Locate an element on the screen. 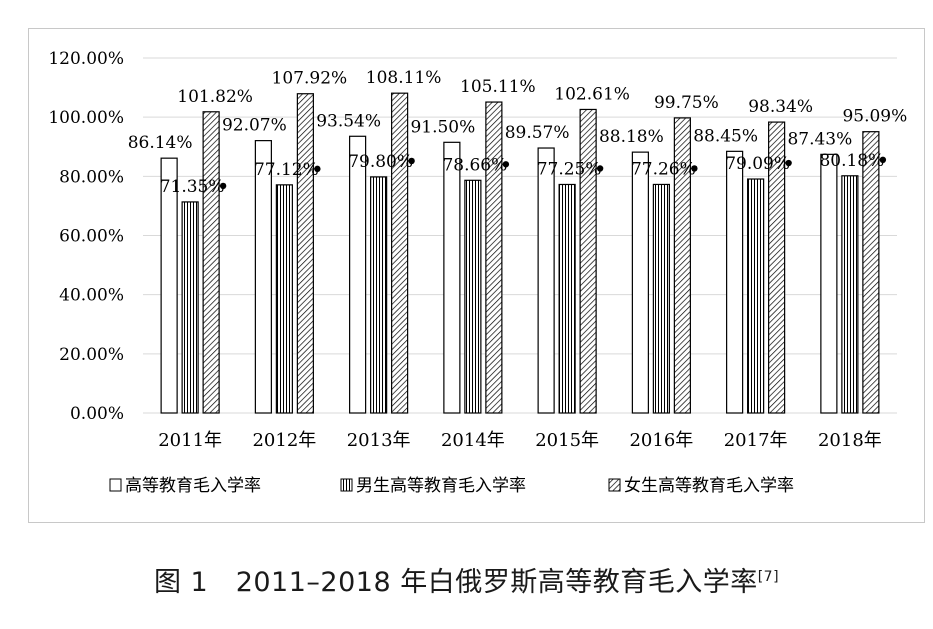 Image resolution: width=933 pixels, height=629 pixels. data-label: 79.09% is located at coordinates (757, 164).